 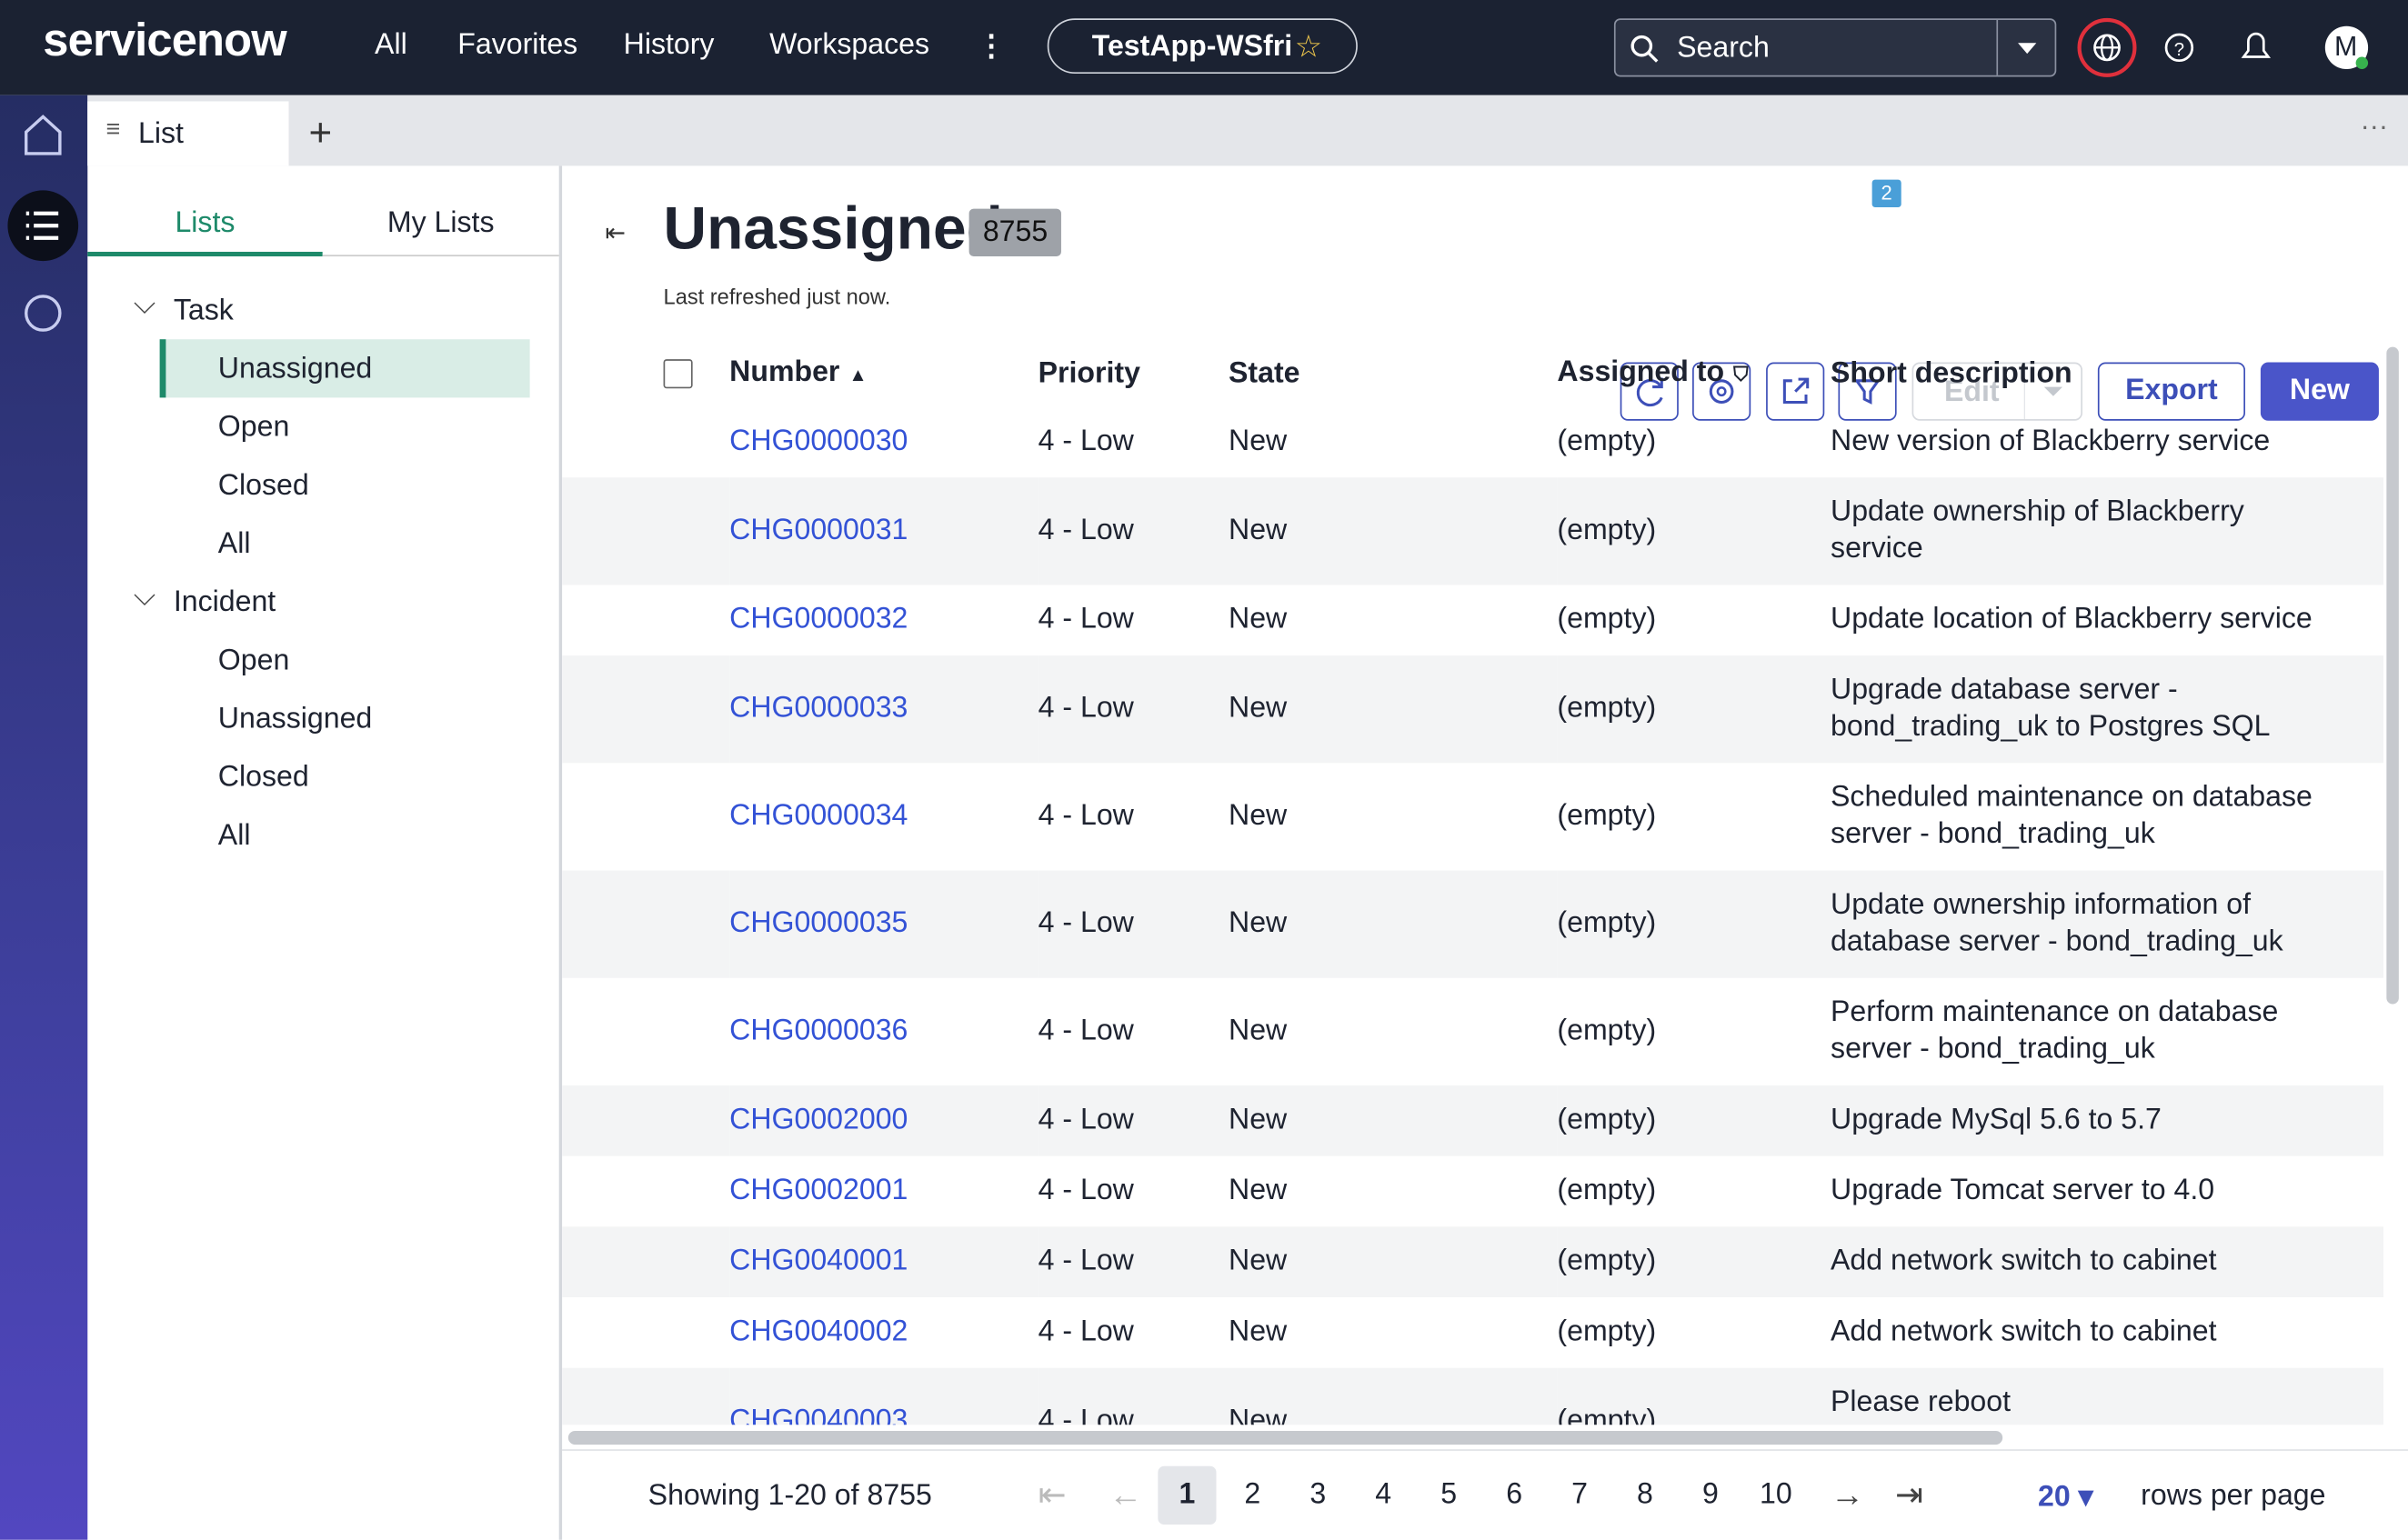 What do you see at coordinates (849, 45) in the screenshot?
I see `nav-item: Workspaces` at bounding box center [849, 45].